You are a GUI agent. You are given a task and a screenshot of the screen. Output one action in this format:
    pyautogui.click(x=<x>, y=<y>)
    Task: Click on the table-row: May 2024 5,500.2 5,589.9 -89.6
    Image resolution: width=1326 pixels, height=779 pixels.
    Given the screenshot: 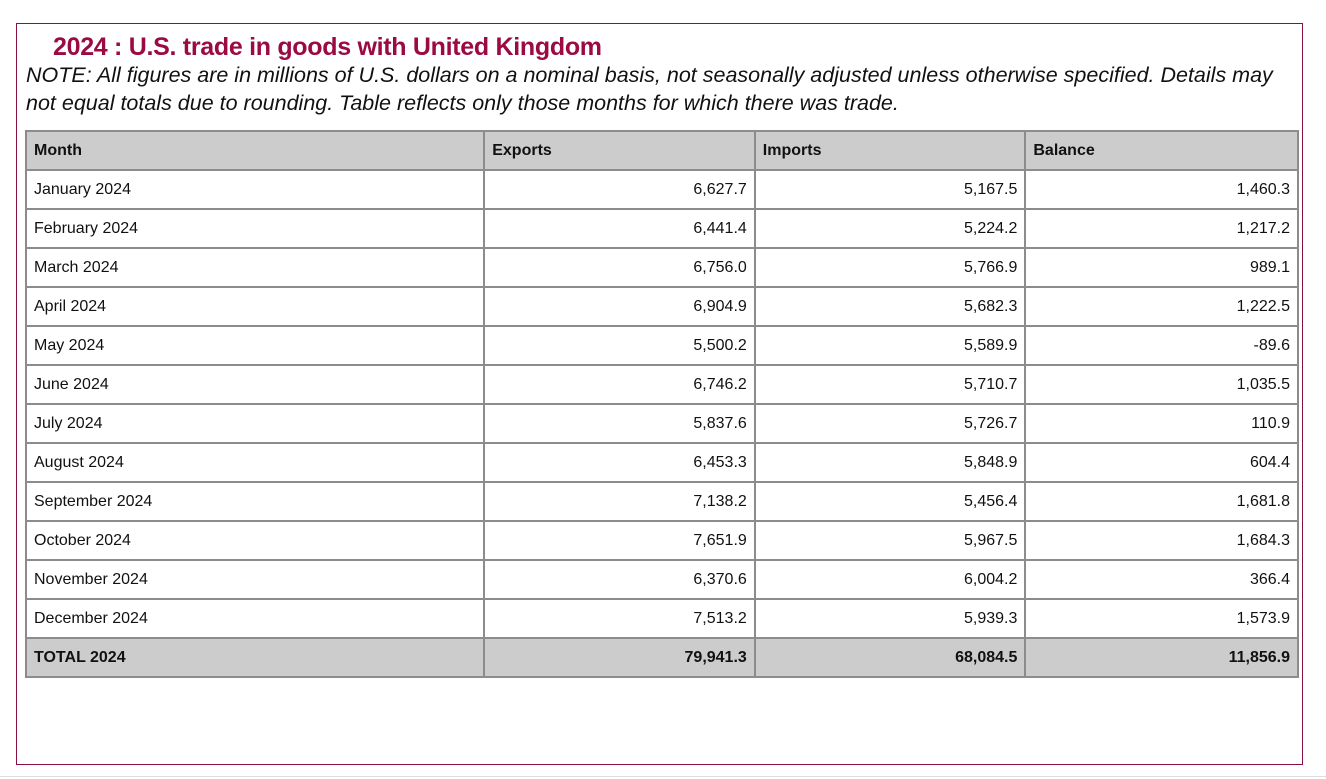 What is the action you would take?
    pyautogui.click(x=661, y=345)
    